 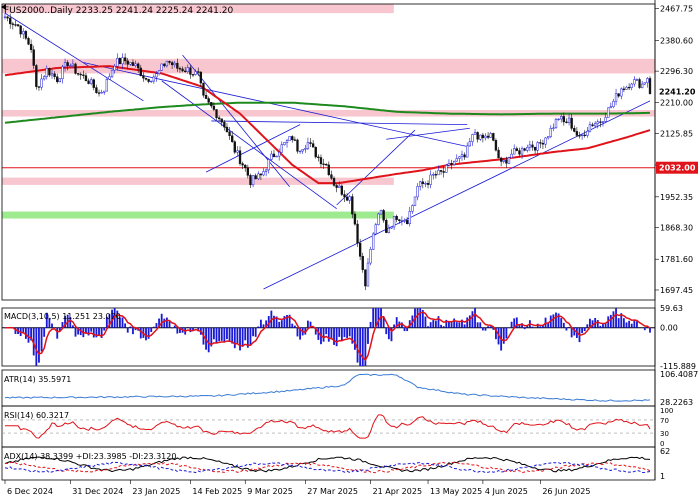 I want to click on atr-line, so click(x=327, y=387).